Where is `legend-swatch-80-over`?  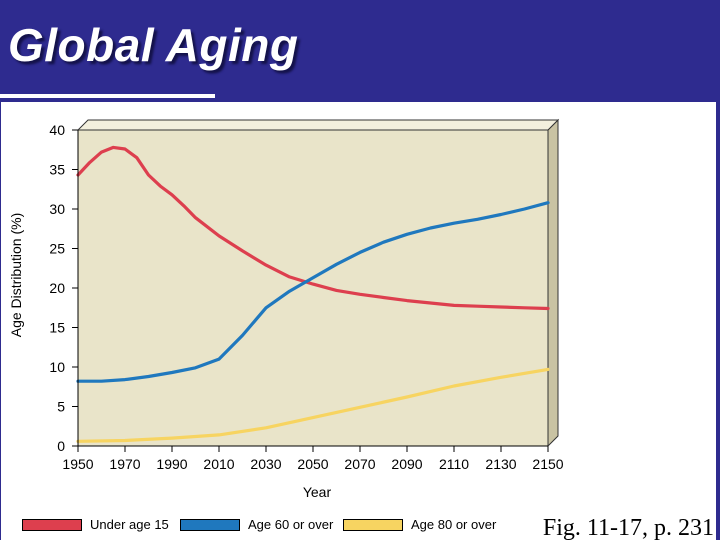 legend-swatch-80-over is located at coordinates (373, 524).